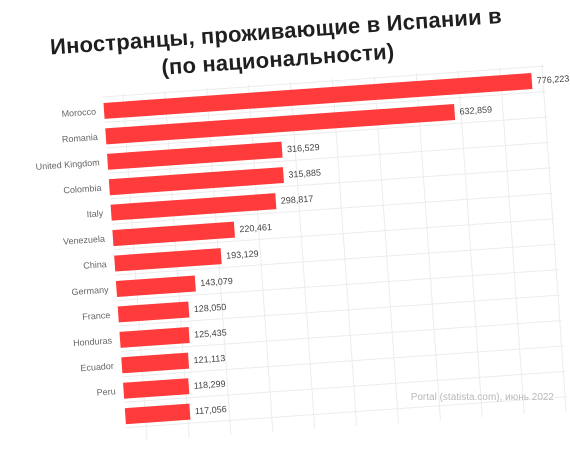  Describe the element at coordinates (242, 254) in the screenshot. I see `value-label: 193,129` at that location.